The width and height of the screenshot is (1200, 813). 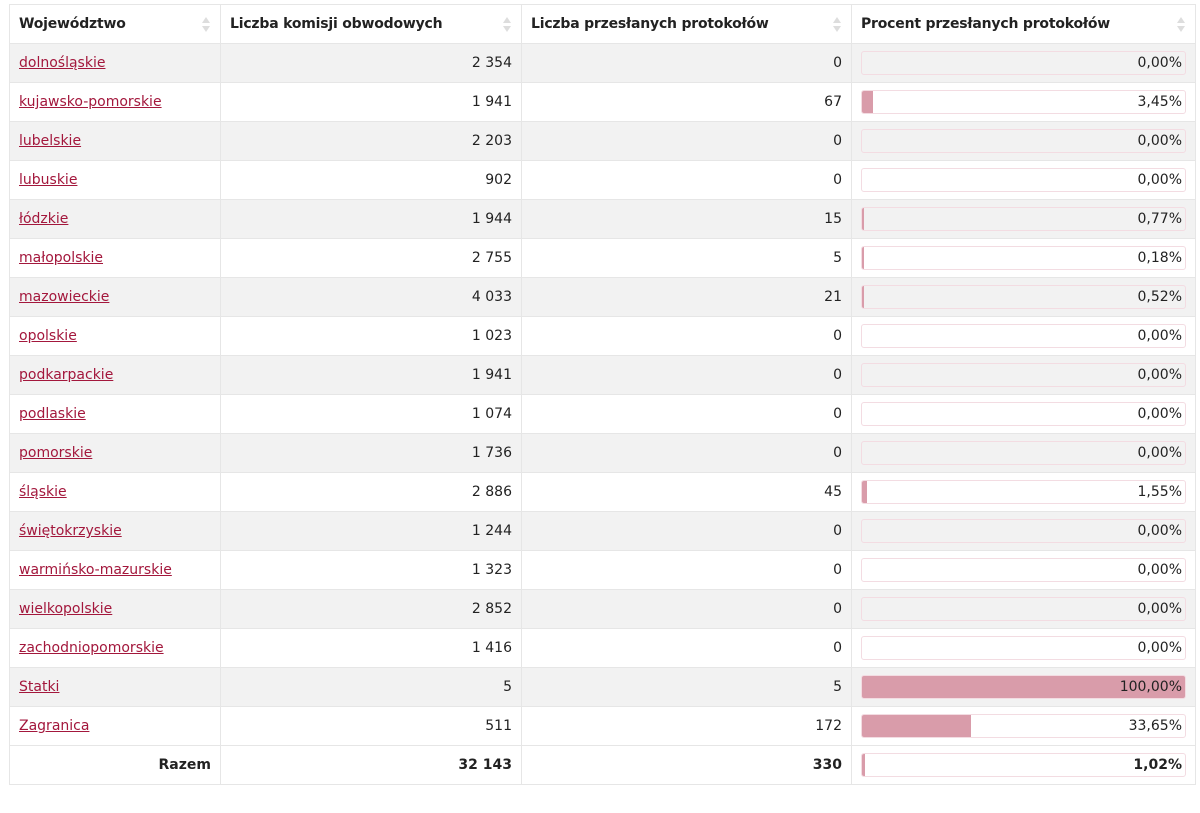 I want to click on header-label: Procent przesłanych protokołów, so click(x=986, y=24).